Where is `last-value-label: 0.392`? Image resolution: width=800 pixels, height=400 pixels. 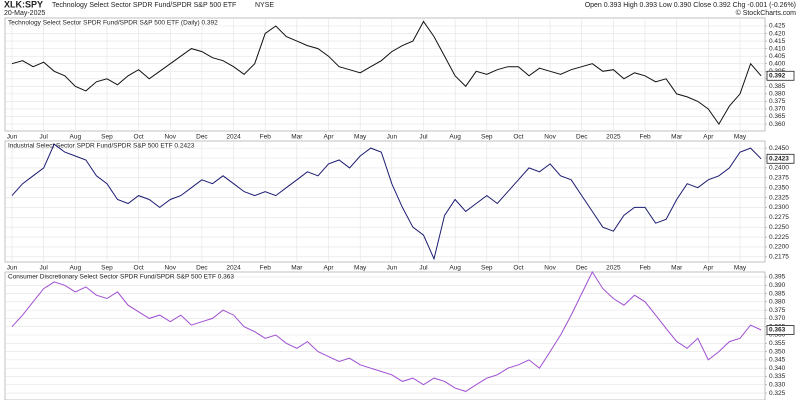
last-value-label: 0.392 is located at coordinates (777, 76).